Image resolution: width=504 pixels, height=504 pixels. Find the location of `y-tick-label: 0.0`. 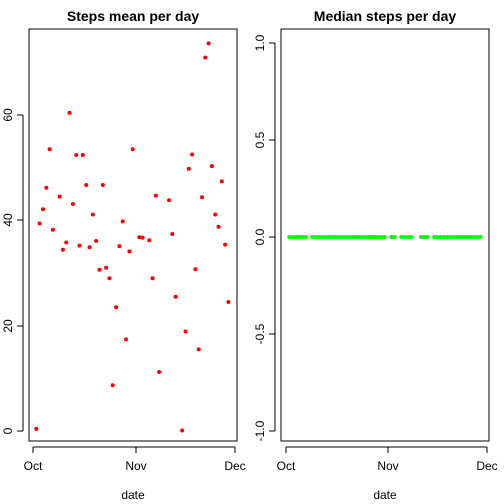

y-tick-label: 0.0 is located at coordinates (260, 236).